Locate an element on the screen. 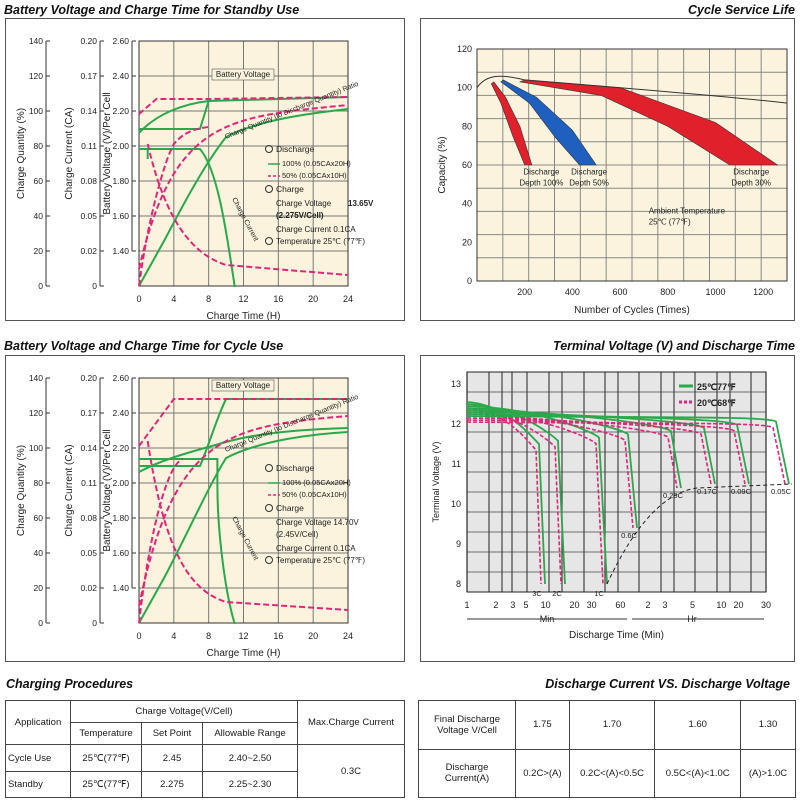  x-tick-label: 60 is located at coordinates (620, 605).